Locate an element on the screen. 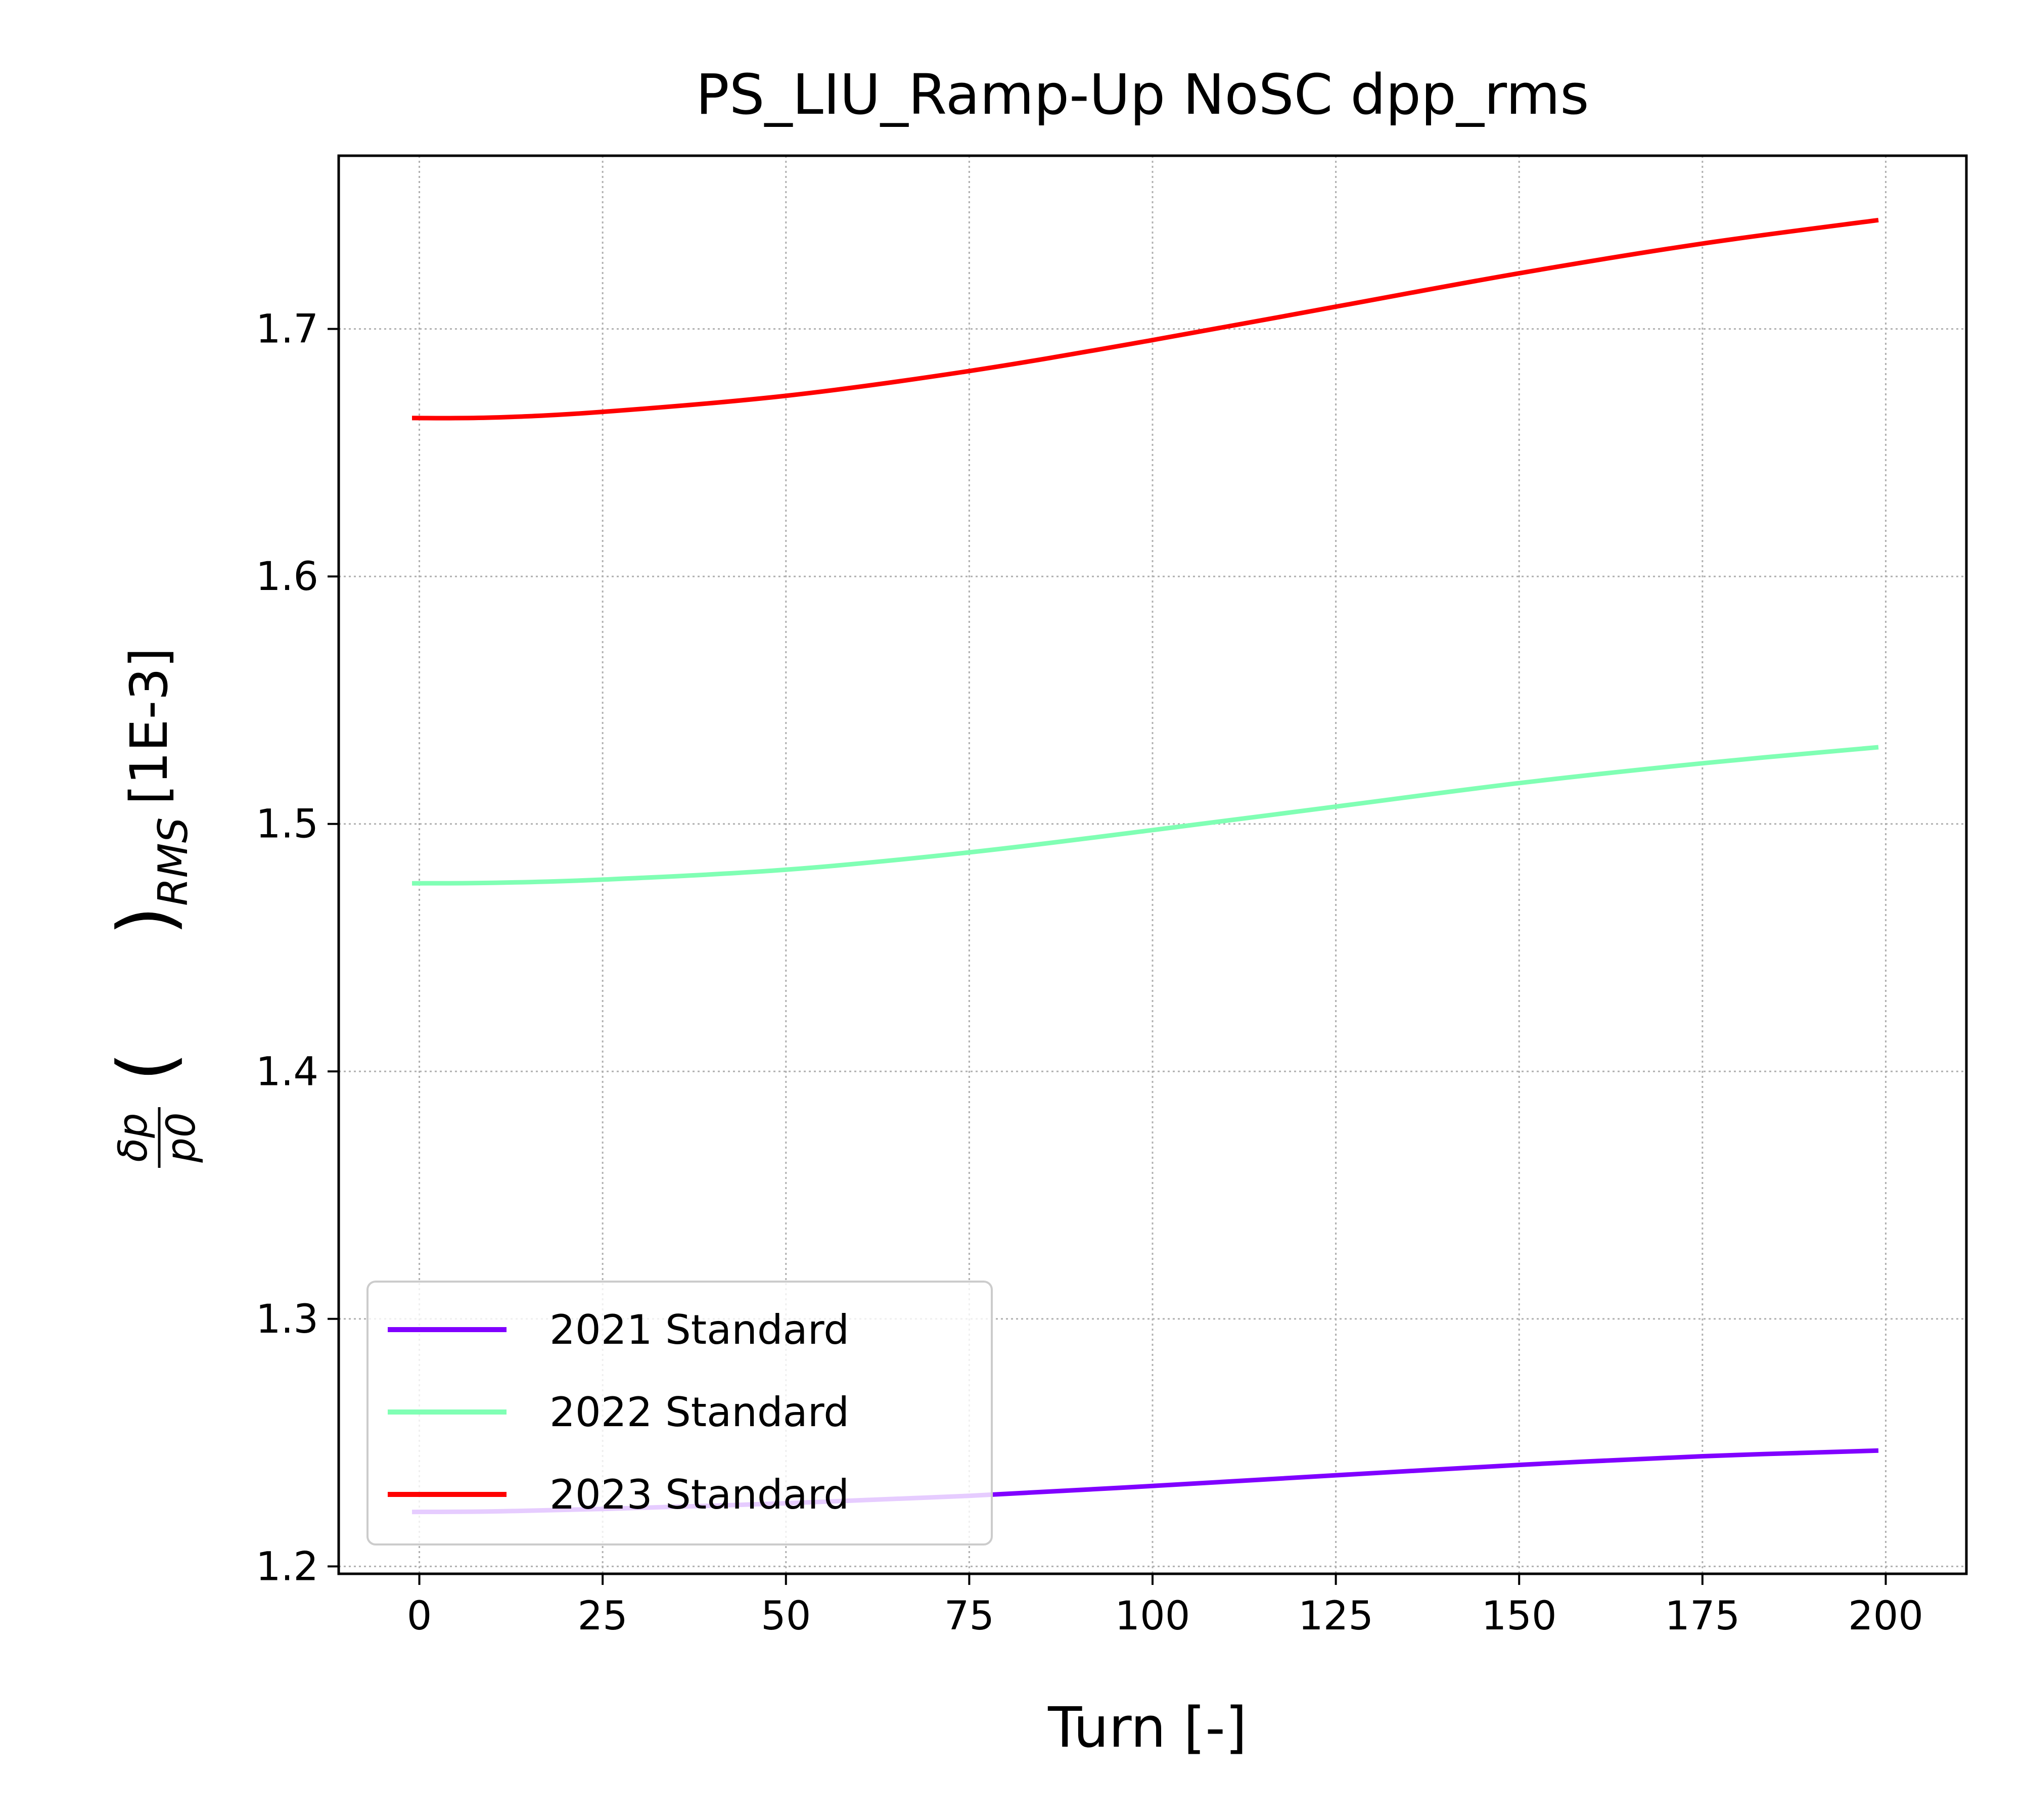  y-label-denominator: p0 is located at coordinates (181, 1137).